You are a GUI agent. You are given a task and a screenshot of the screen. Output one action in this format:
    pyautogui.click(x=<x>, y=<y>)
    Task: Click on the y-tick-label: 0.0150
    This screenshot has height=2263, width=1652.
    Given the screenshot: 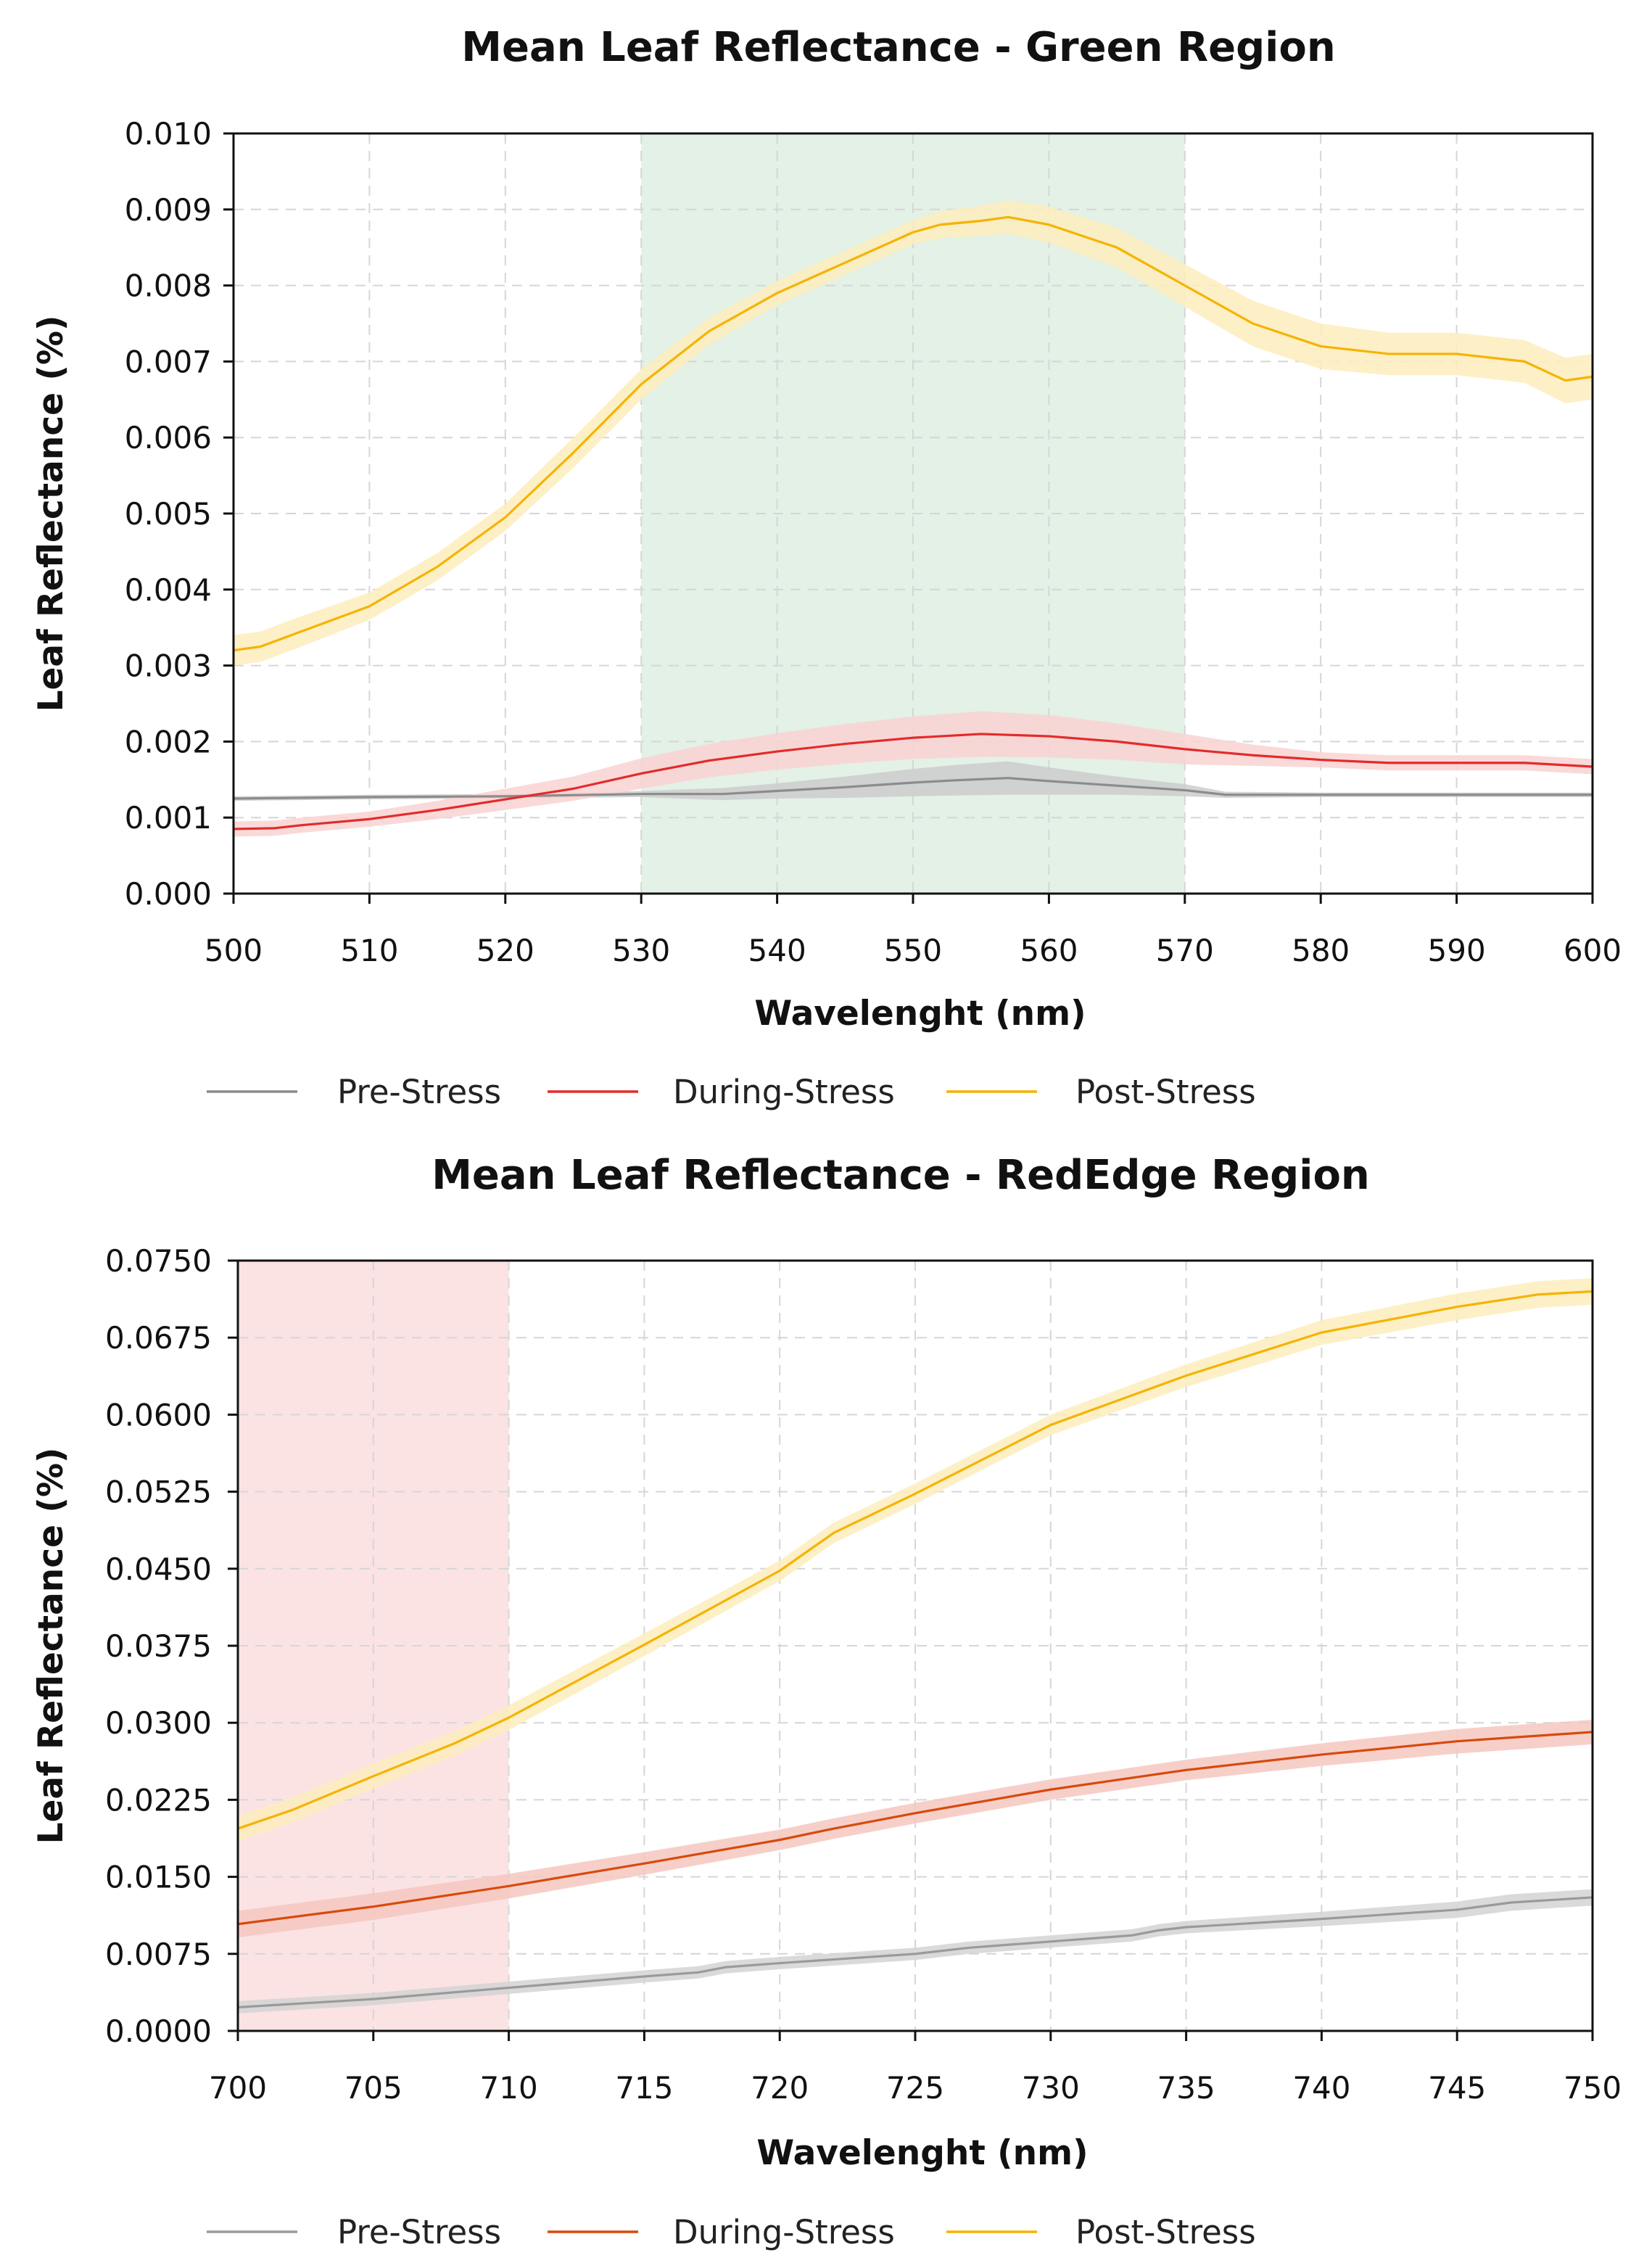 What is the action you would take?
    pyautogui.click(x=158, y=1877)
    